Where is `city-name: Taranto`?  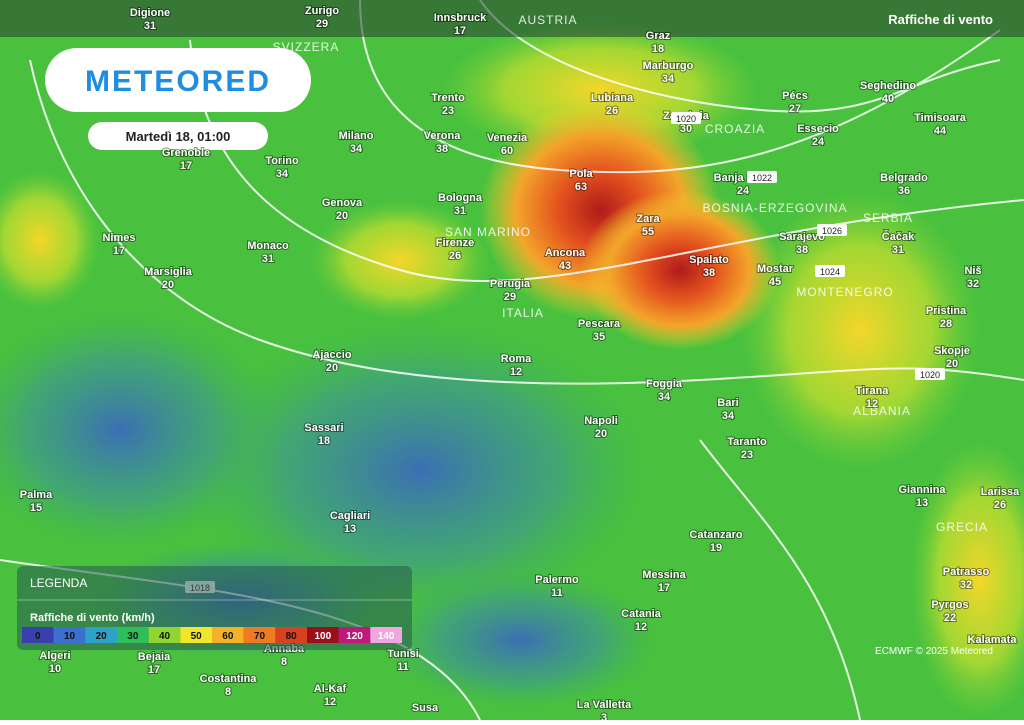
city-name: Taranto is located at coordinates (747, 442).